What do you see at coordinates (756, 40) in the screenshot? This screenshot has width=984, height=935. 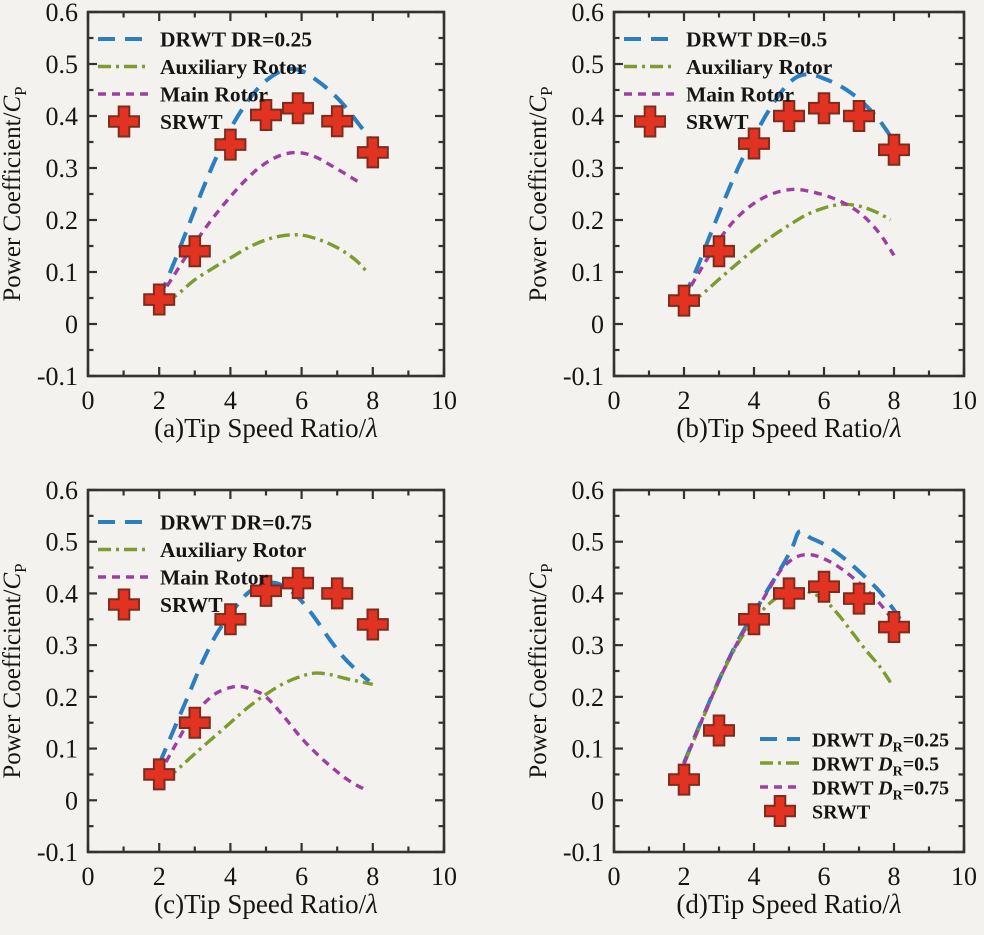 I see `legend-drwt-dr-0-5-label: DRWT DR=0.5` at bounding box center [756, 40].